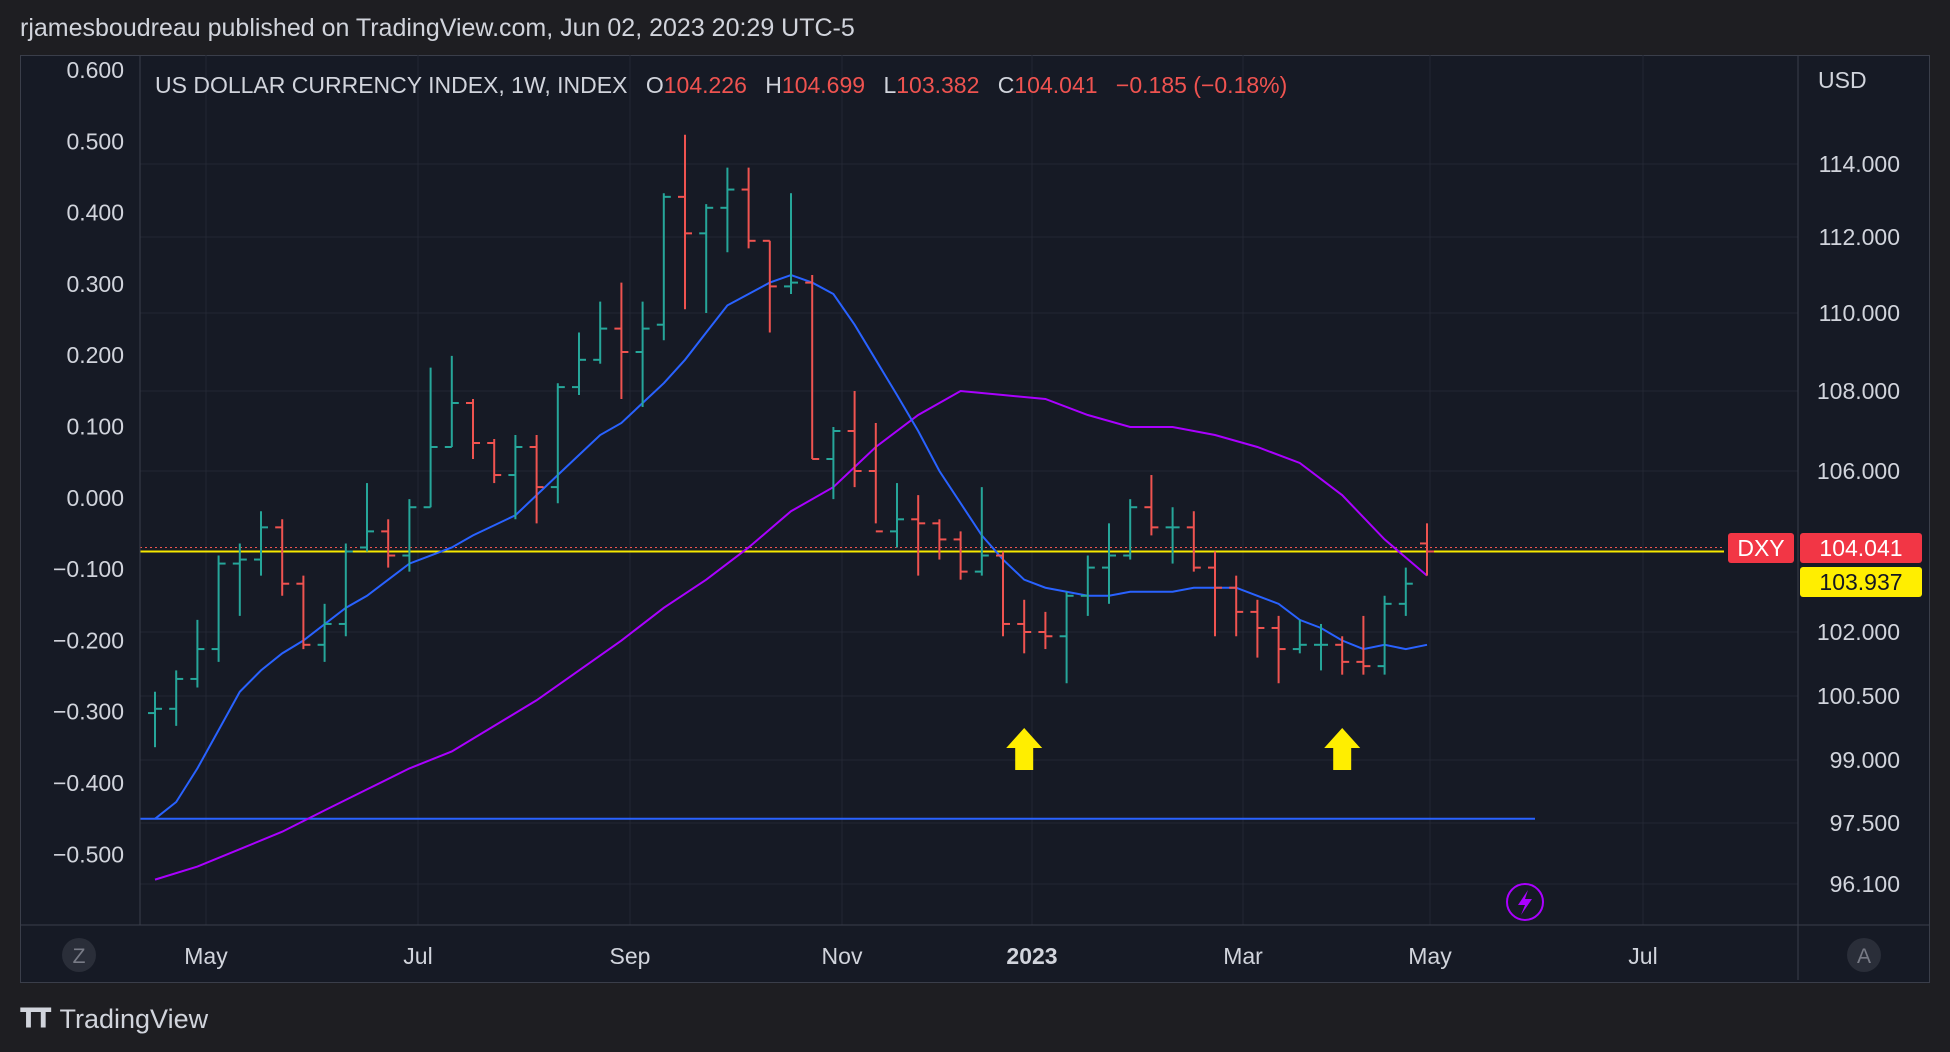  I want to click on left-axis-tick: −0.500, so click(88, 854).